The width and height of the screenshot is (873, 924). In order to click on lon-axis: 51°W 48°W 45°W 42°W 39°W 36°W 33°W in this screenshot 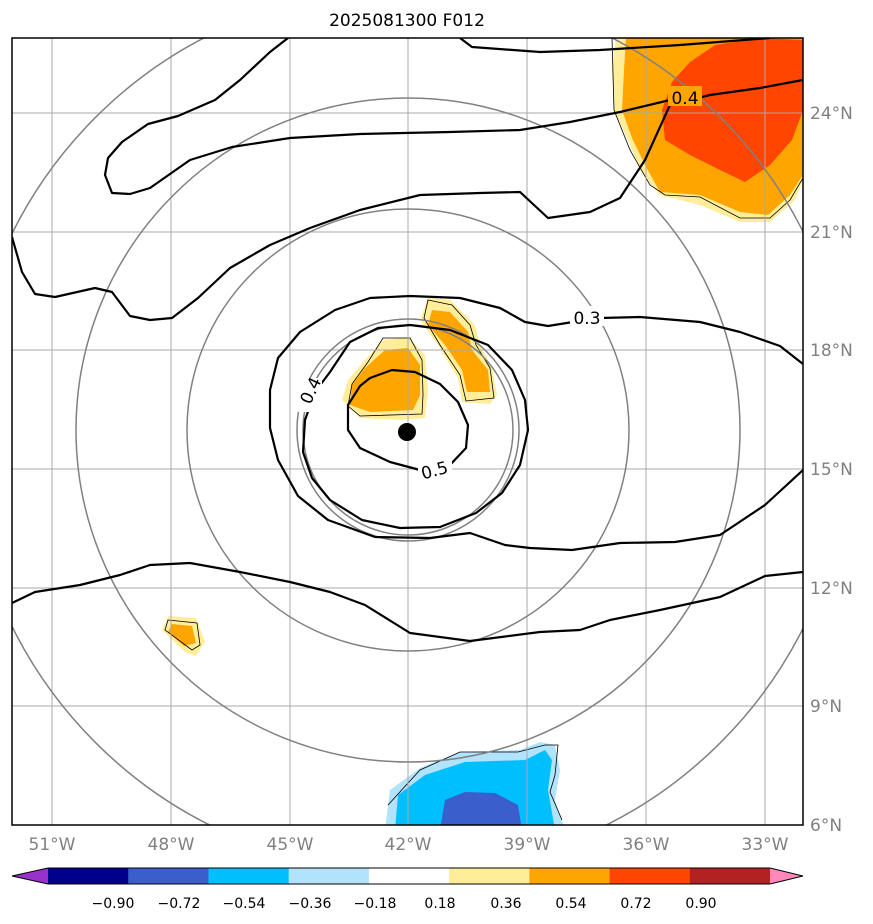, I will do `click(409, 845)`.